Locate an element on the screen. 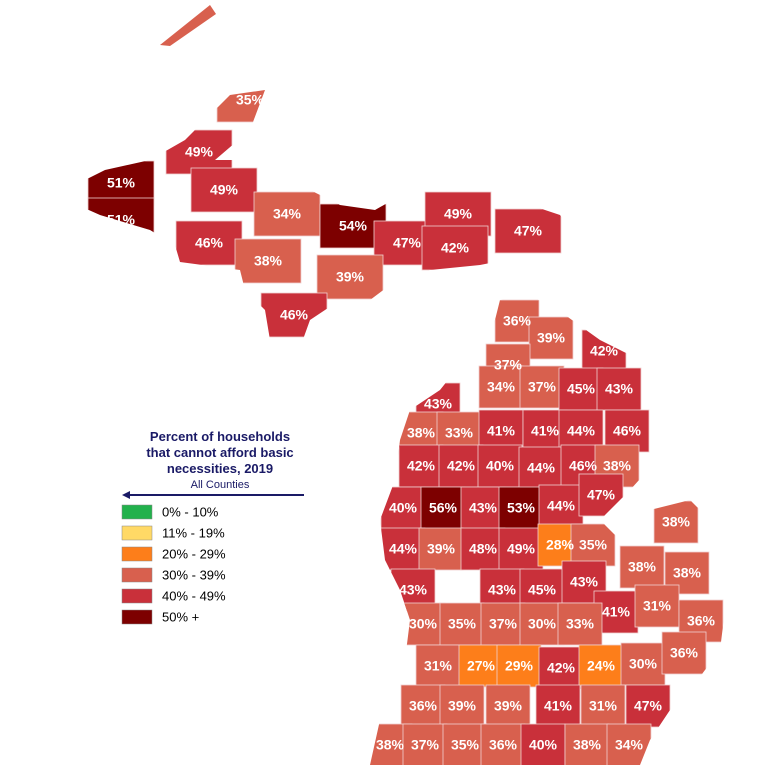 This screenshot has width=771, height=771. county-value: 29% is located at coordinates (519, 666).